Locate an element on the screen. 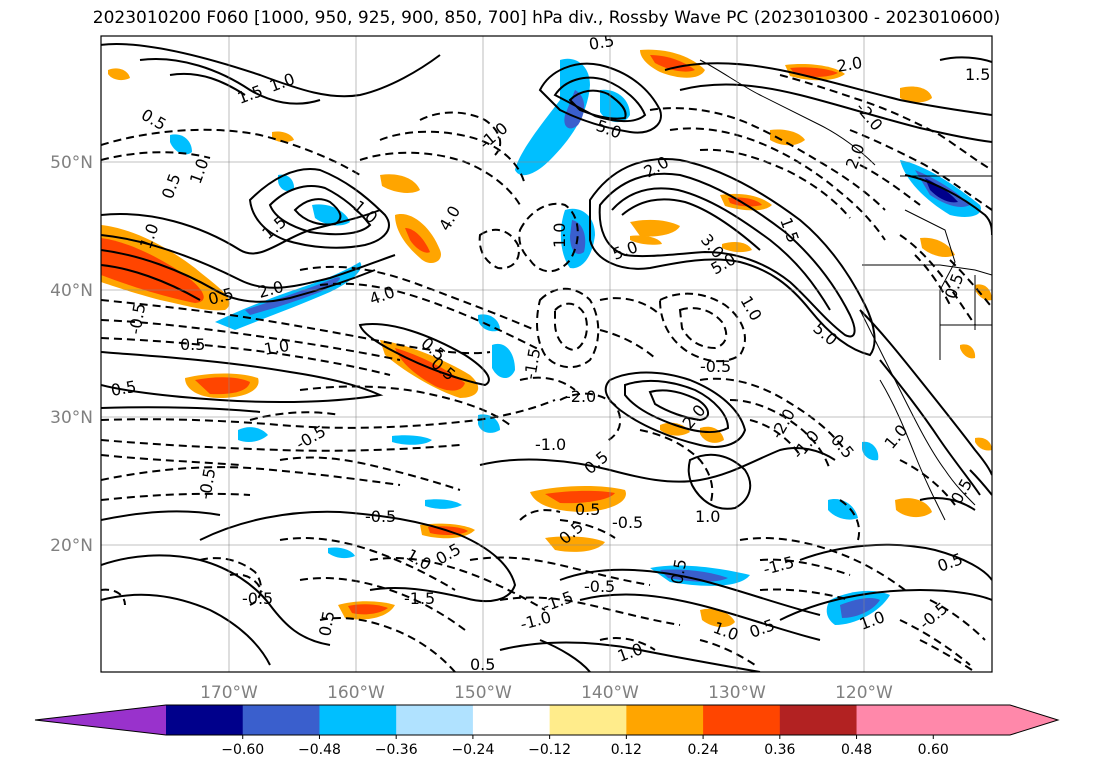 The width and height of the screenshot is (1093, 765). colorbar-tick-label: 0.48 is located at coordinates (856, 750).